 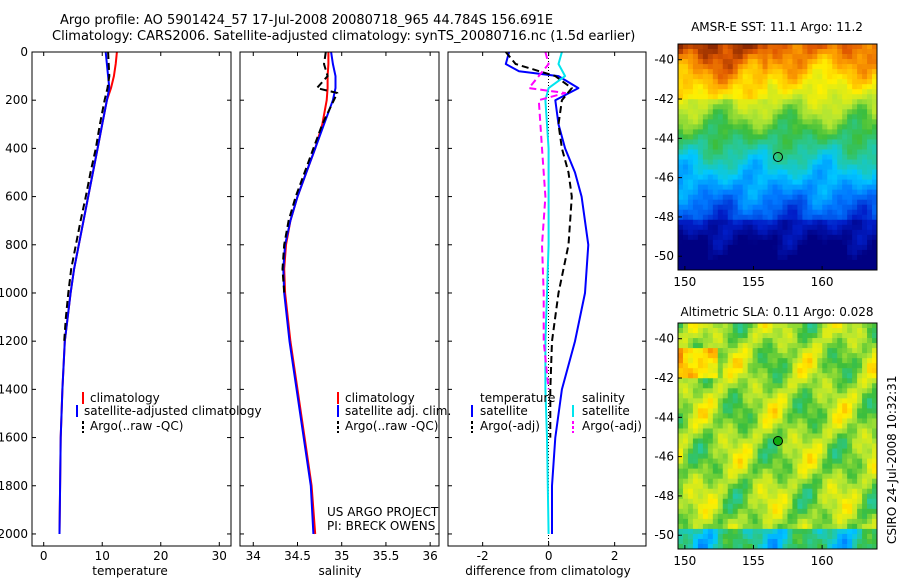 What do you see at coordinates (125, 398) in the screenshot?
I see `temperature-legend-label-climatology: climatology` at bounding box center [125, 398].